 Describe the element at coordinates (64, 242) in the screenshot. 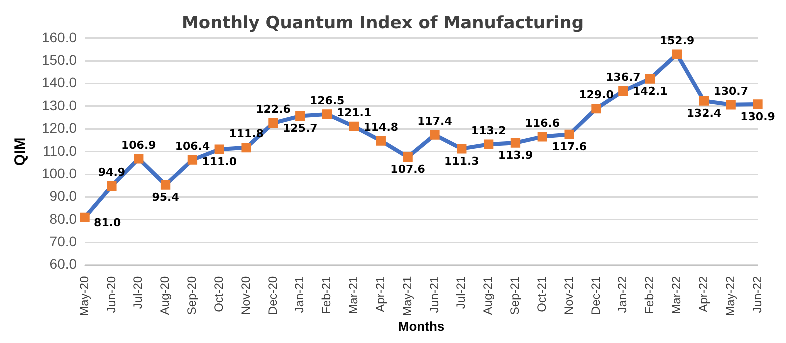

I see `y-tick-label: 70.0` at that location.